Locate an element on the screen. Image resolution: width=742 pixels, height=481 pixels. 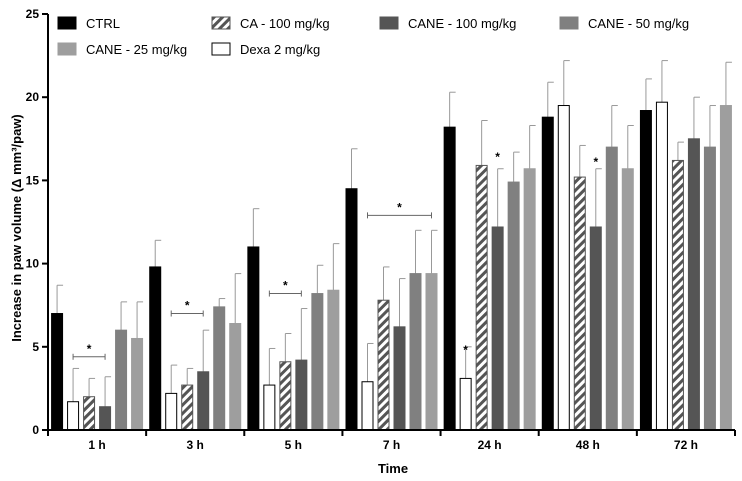
y-tick-label: 0 is located at coordinates (35, 430).